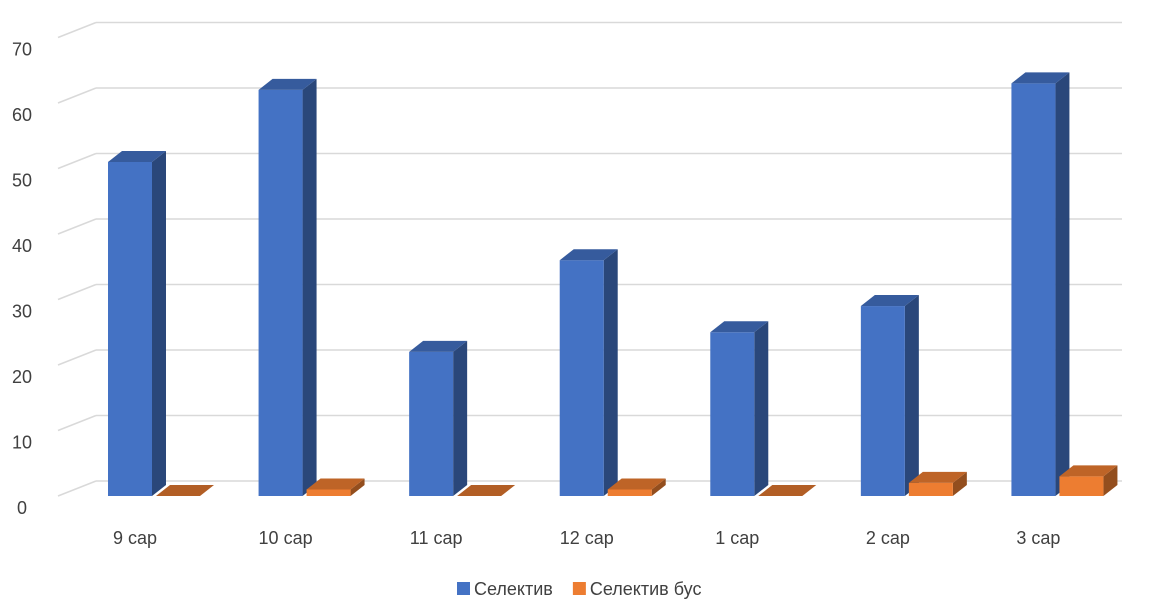 This screenshot has width=1153, height=606. Describe the element at coordinates (22, 181) in the screenshot. I see `y-tick-label: 50` at that location.